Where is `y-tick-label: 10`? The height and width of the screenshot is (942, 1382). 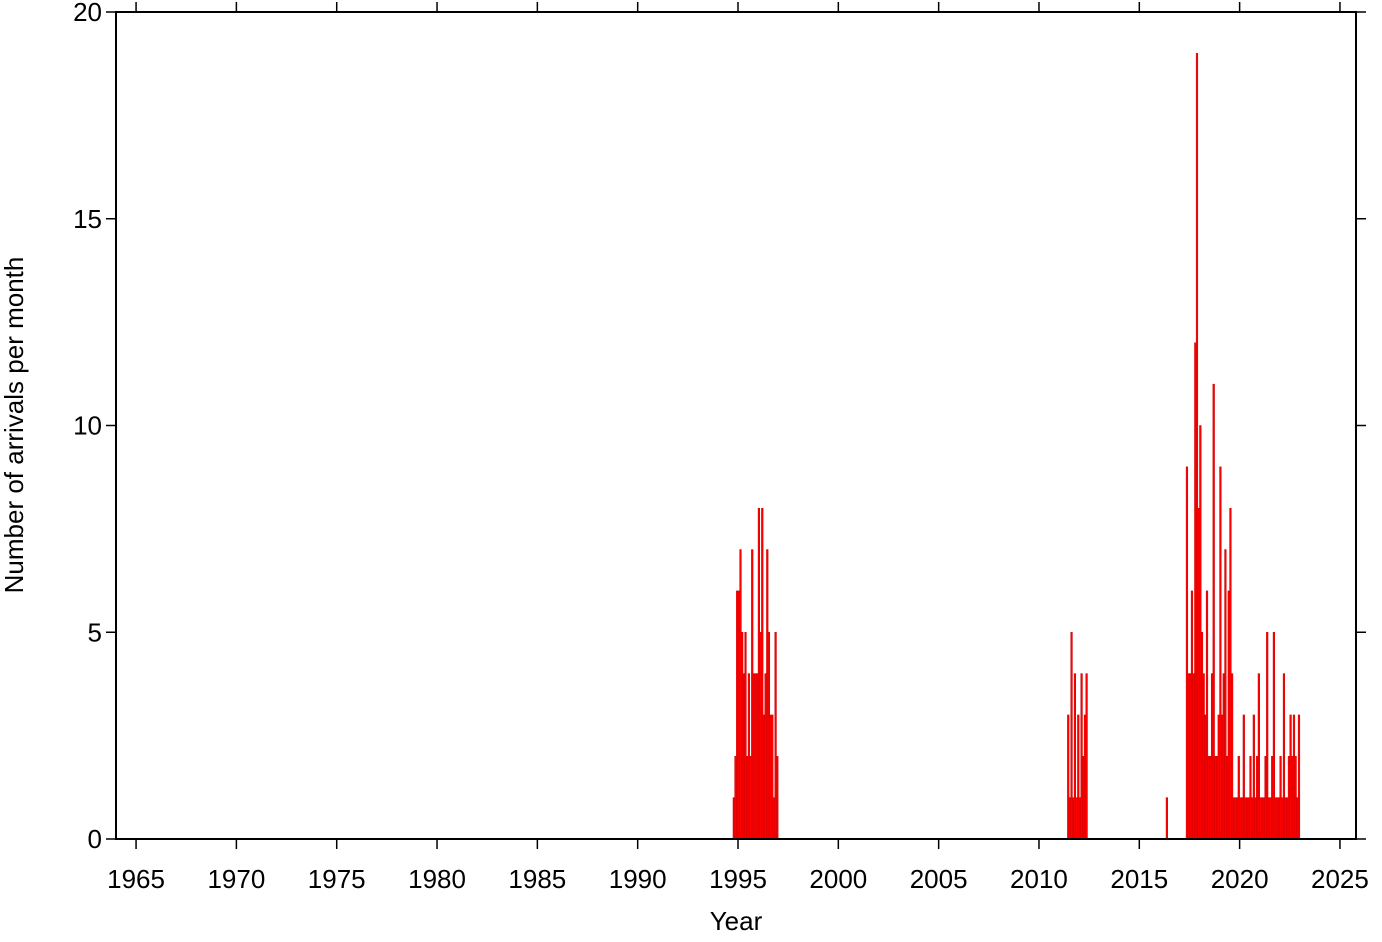
y-tick-label: 10 is located at coordinates (87, 426).